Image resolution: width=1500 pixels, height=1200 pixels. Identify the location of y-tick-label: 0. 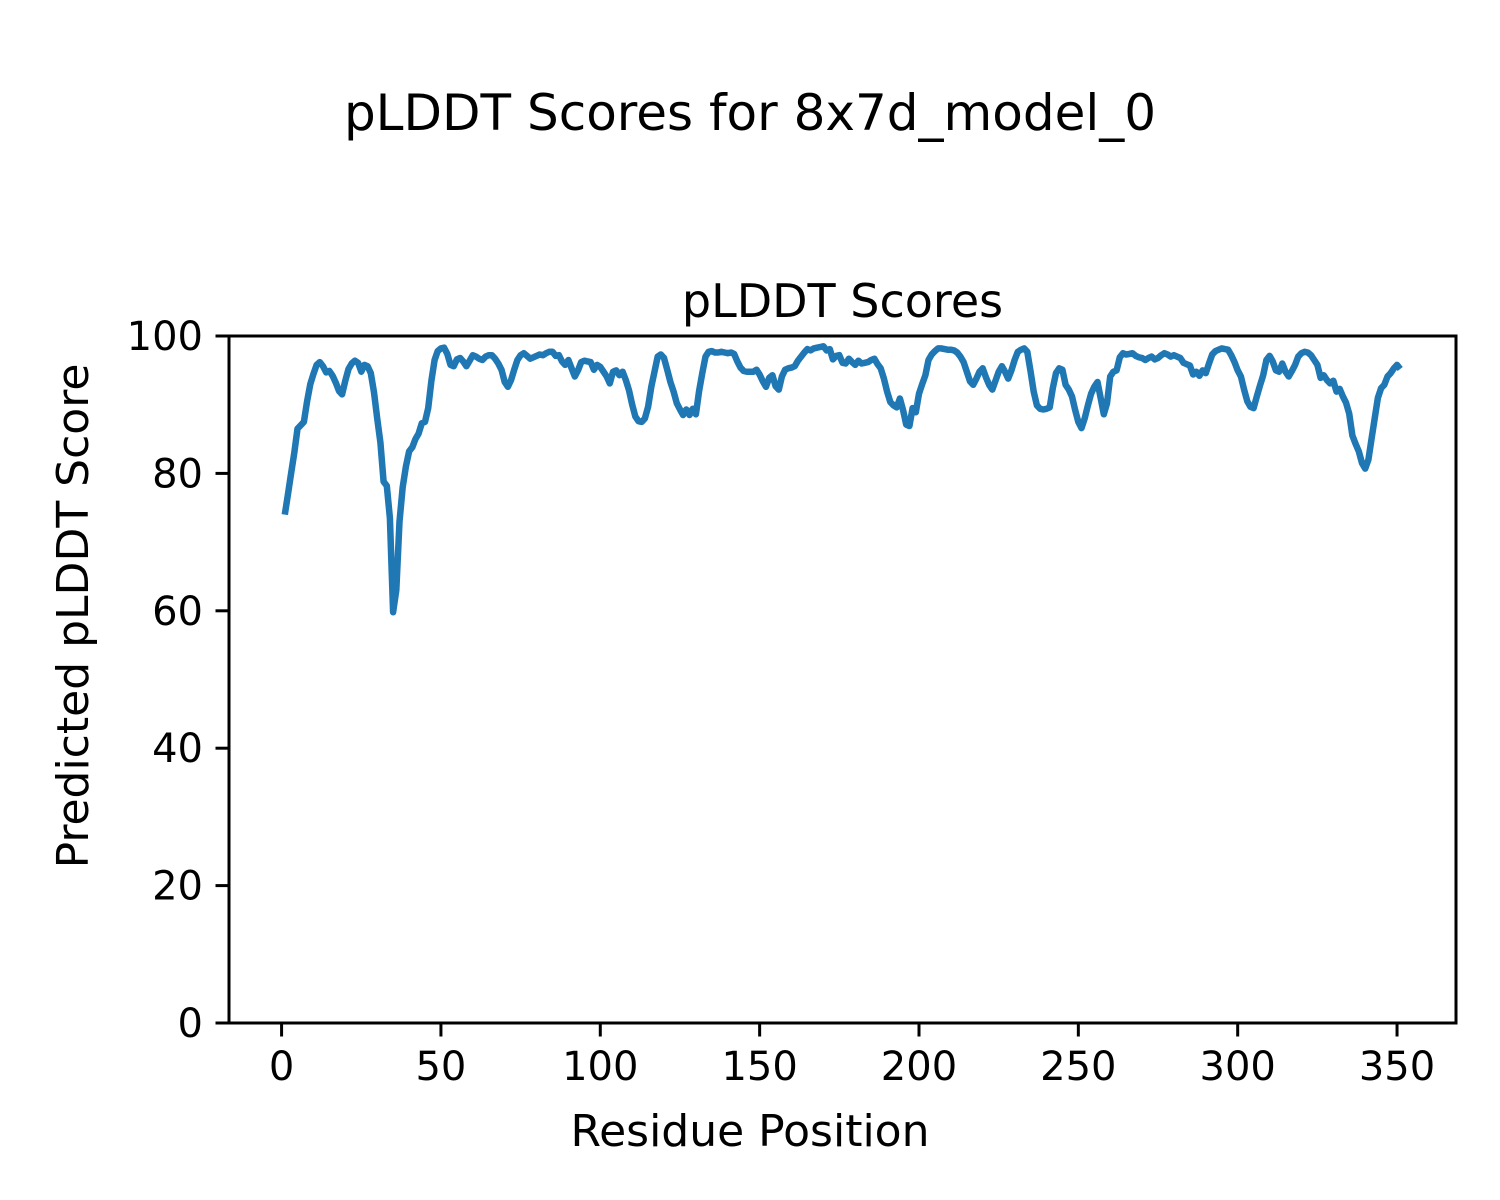
(190, 1024).